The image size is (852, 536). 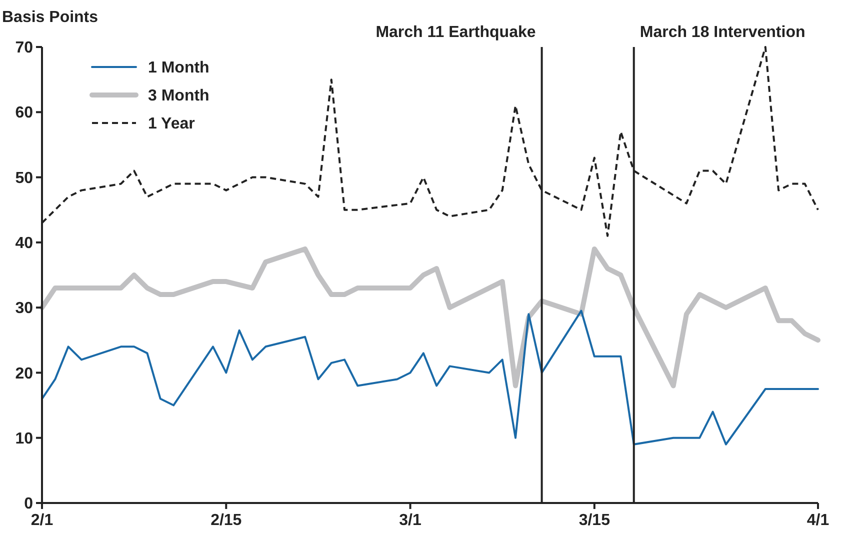 What do you see at coordinates (410, 520) in the screenshot?
I see `x-tick-label: 3/1` at bounding box center [410, 520].